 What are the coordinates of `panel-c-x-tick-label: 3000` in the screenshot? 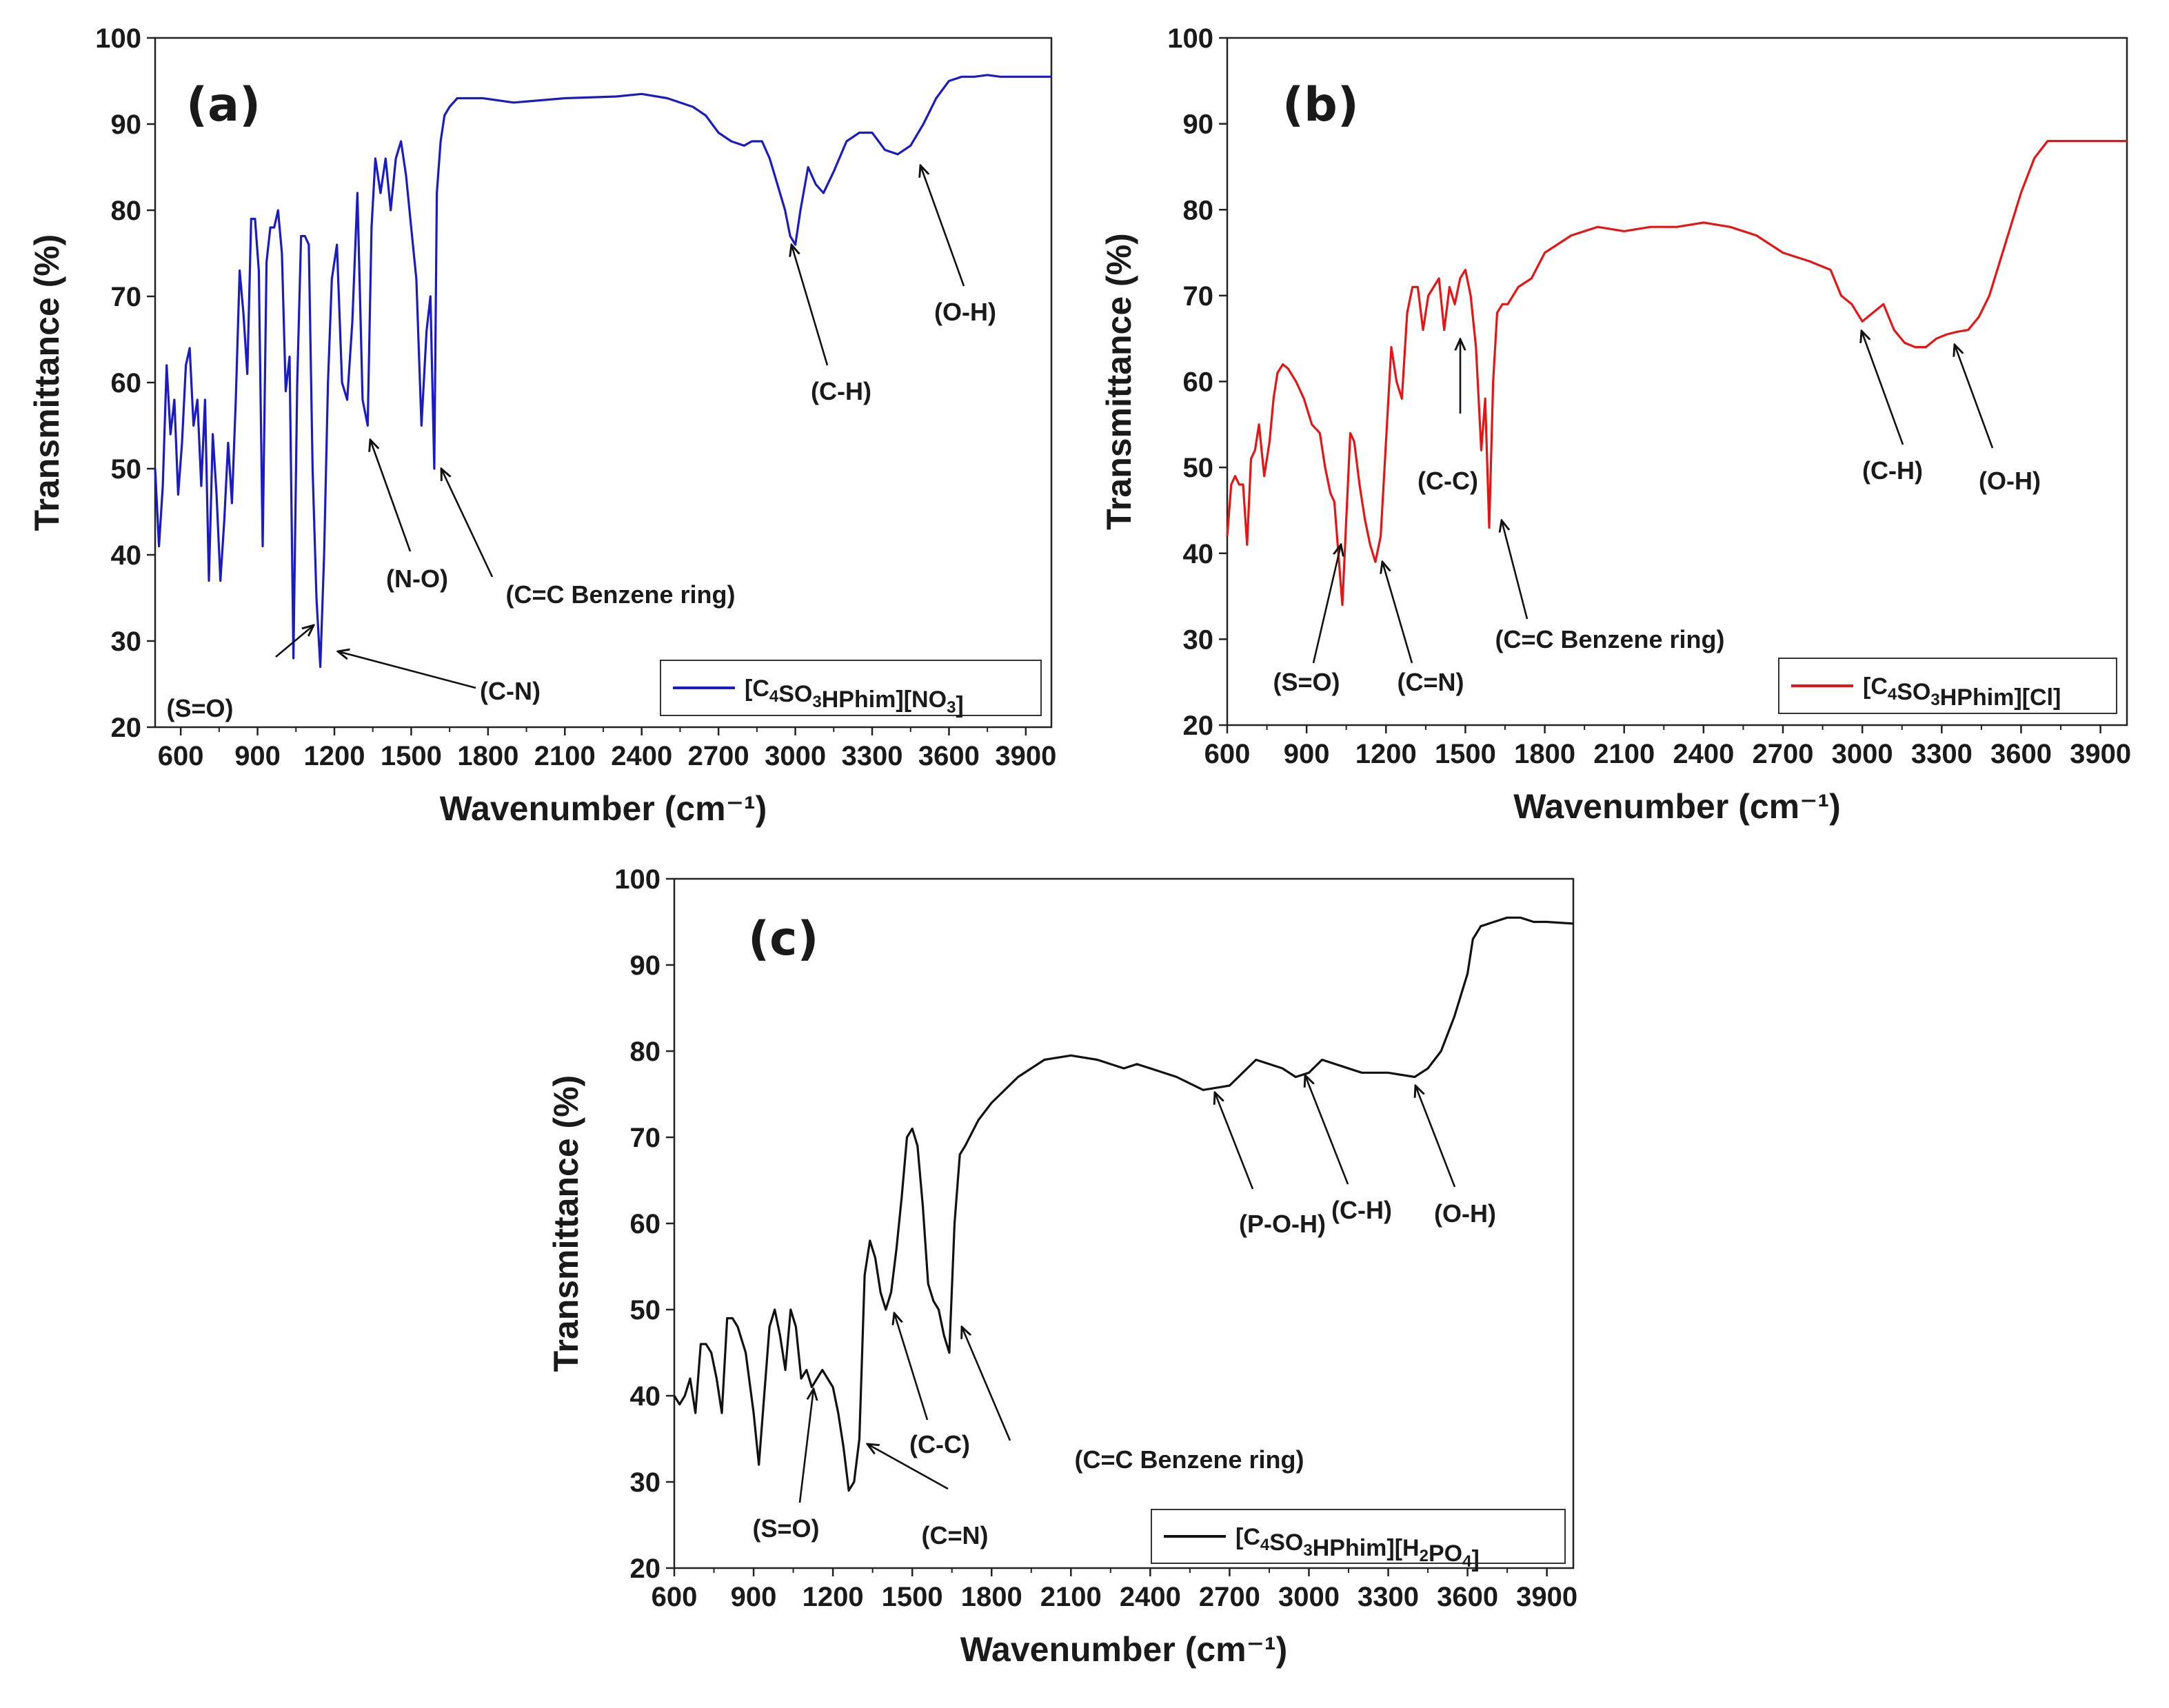 It's located at (1309, 1597).